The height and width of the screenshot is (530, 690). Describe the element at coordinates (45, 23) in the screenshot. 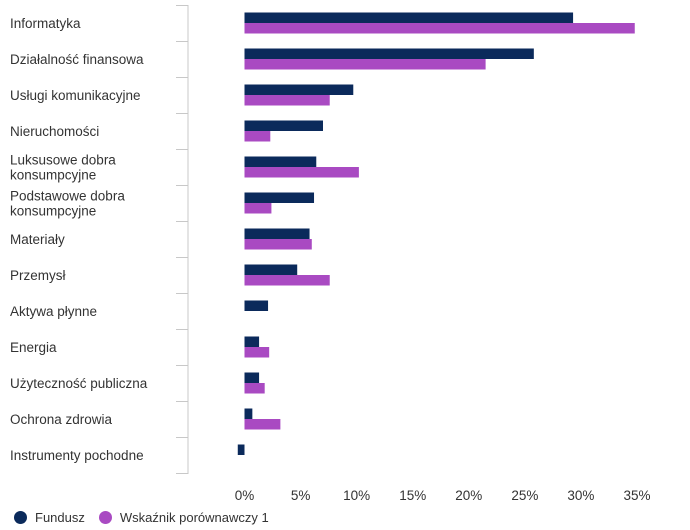

I see `category-label: Informatyka` at that location.